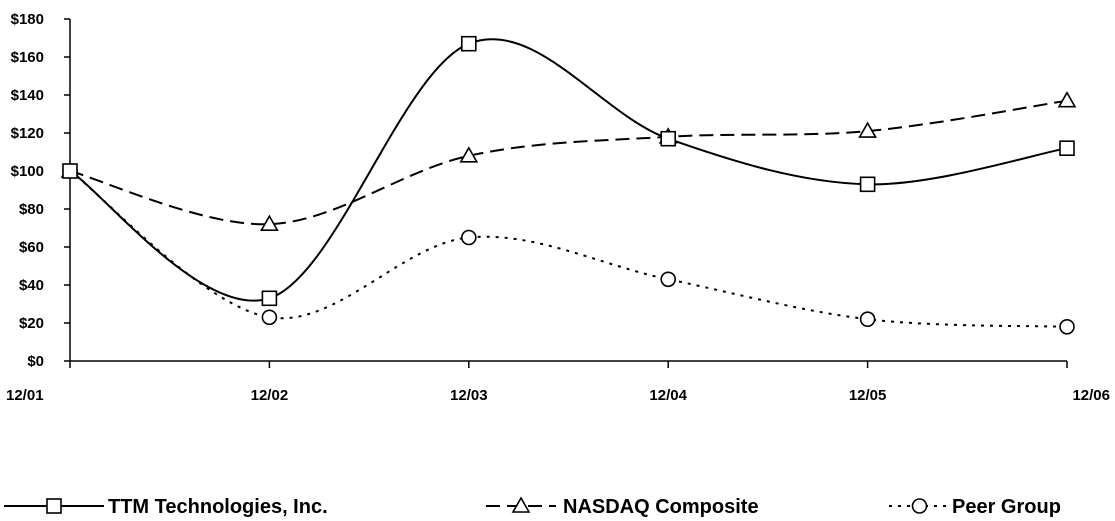  I want to click on x-tick-label: 12/02, so click(270, 395).